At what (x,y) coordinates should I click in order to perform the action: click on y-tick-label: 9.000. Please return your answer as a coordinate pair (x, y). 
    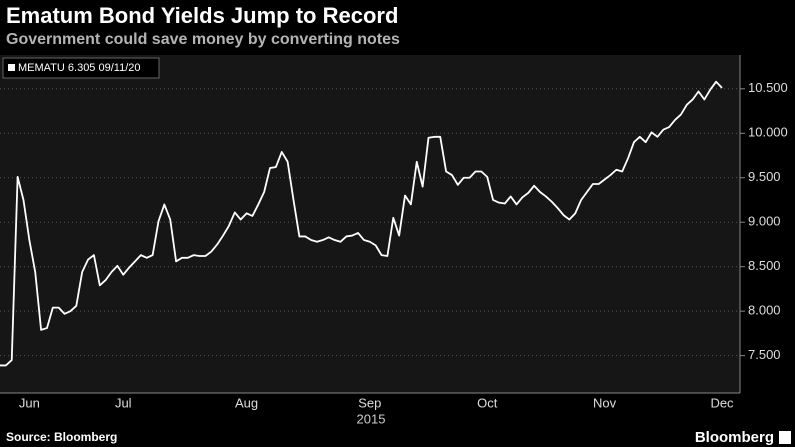
    Looking at the image, I should click on (764, 221).